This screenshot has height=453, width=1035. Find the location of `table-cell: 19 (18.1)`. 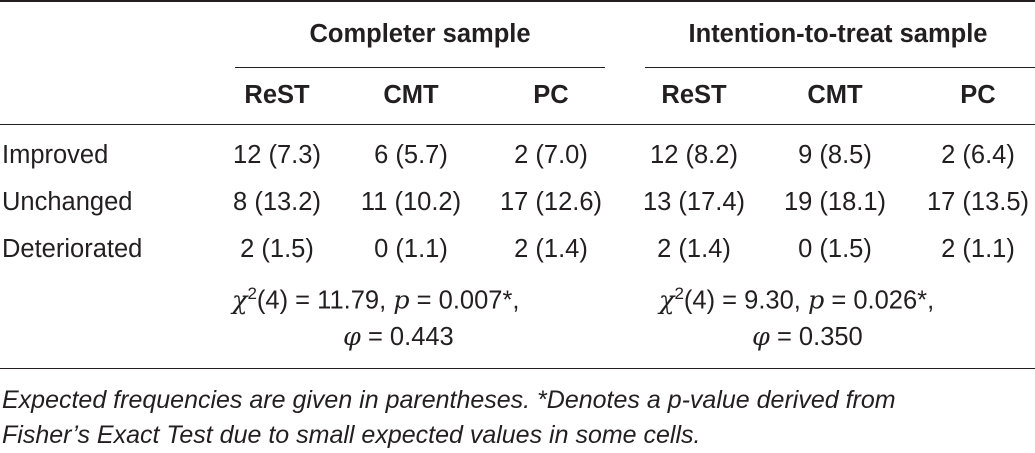

table-cell: 19 (18.1) is located at coordinates (835, 202).